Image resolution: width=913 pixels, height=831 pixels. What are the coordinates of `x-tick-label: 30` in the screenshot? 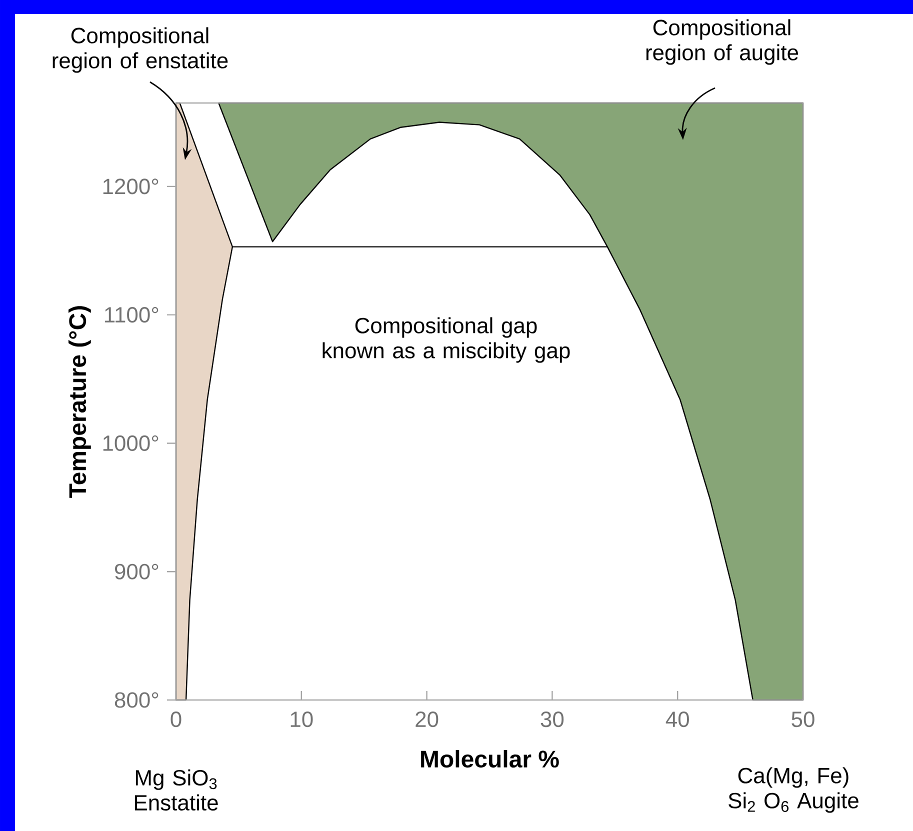 It's located at (552, 720).